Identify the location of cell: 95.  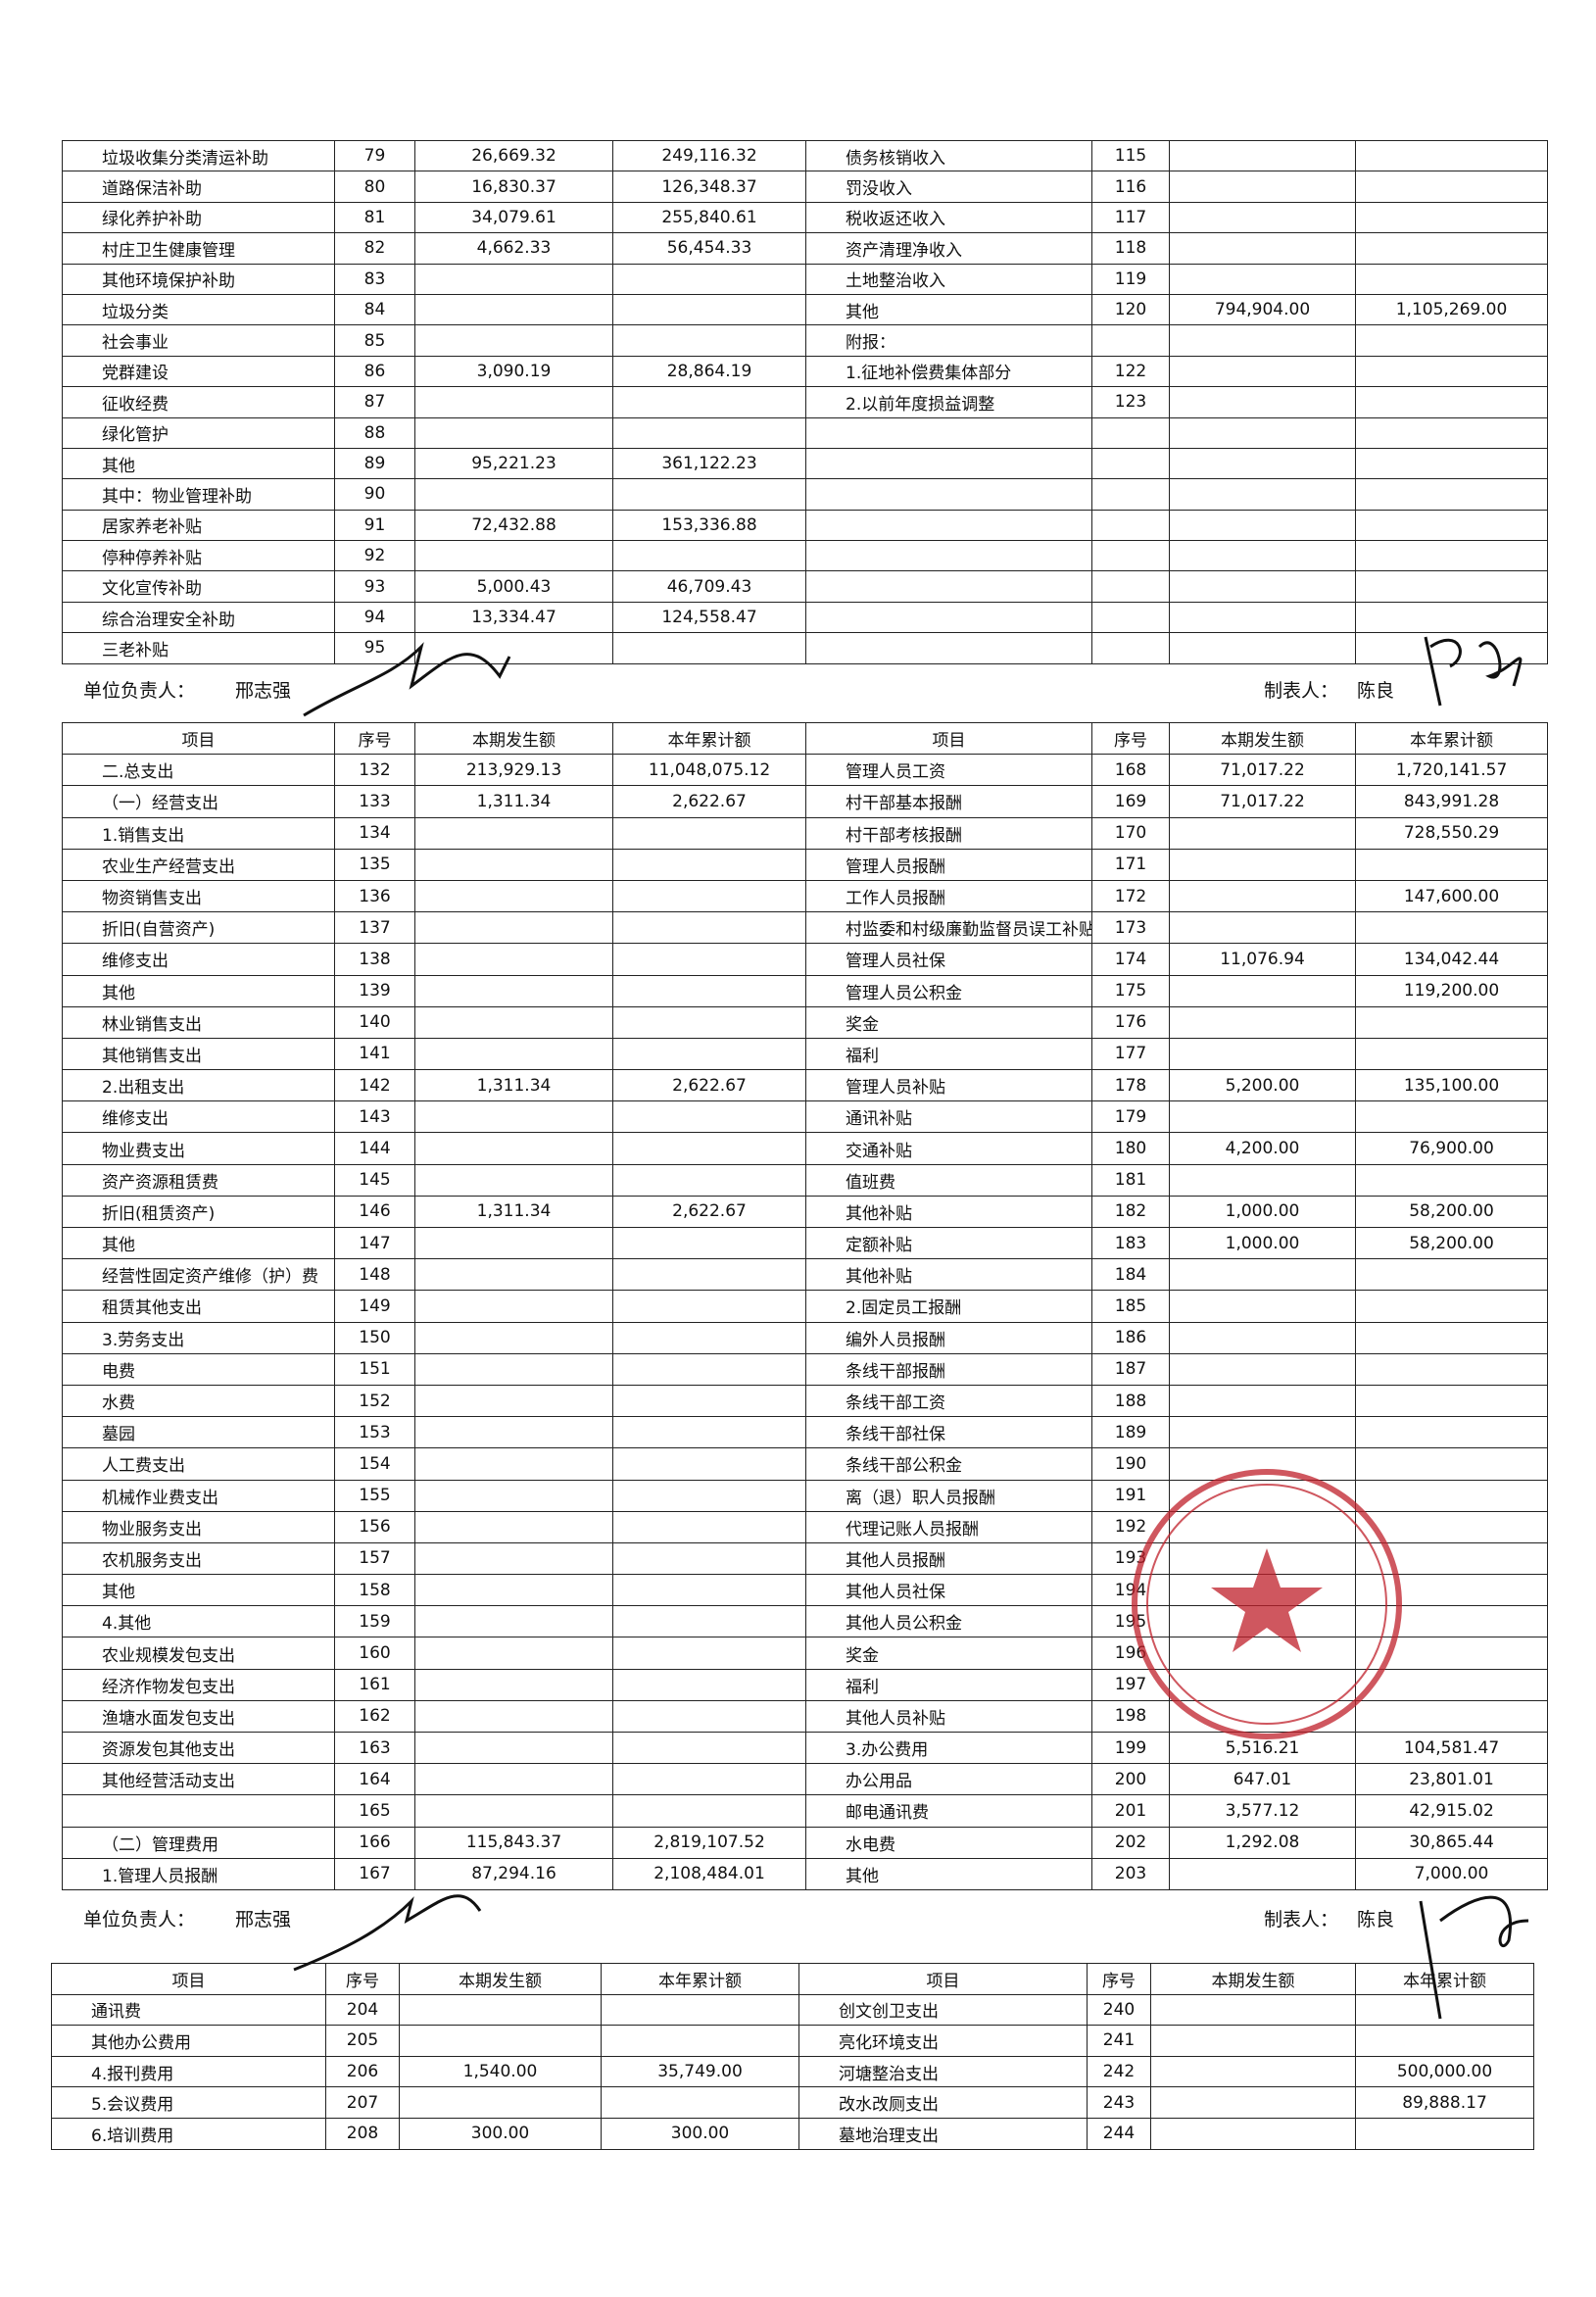
(374, 648).